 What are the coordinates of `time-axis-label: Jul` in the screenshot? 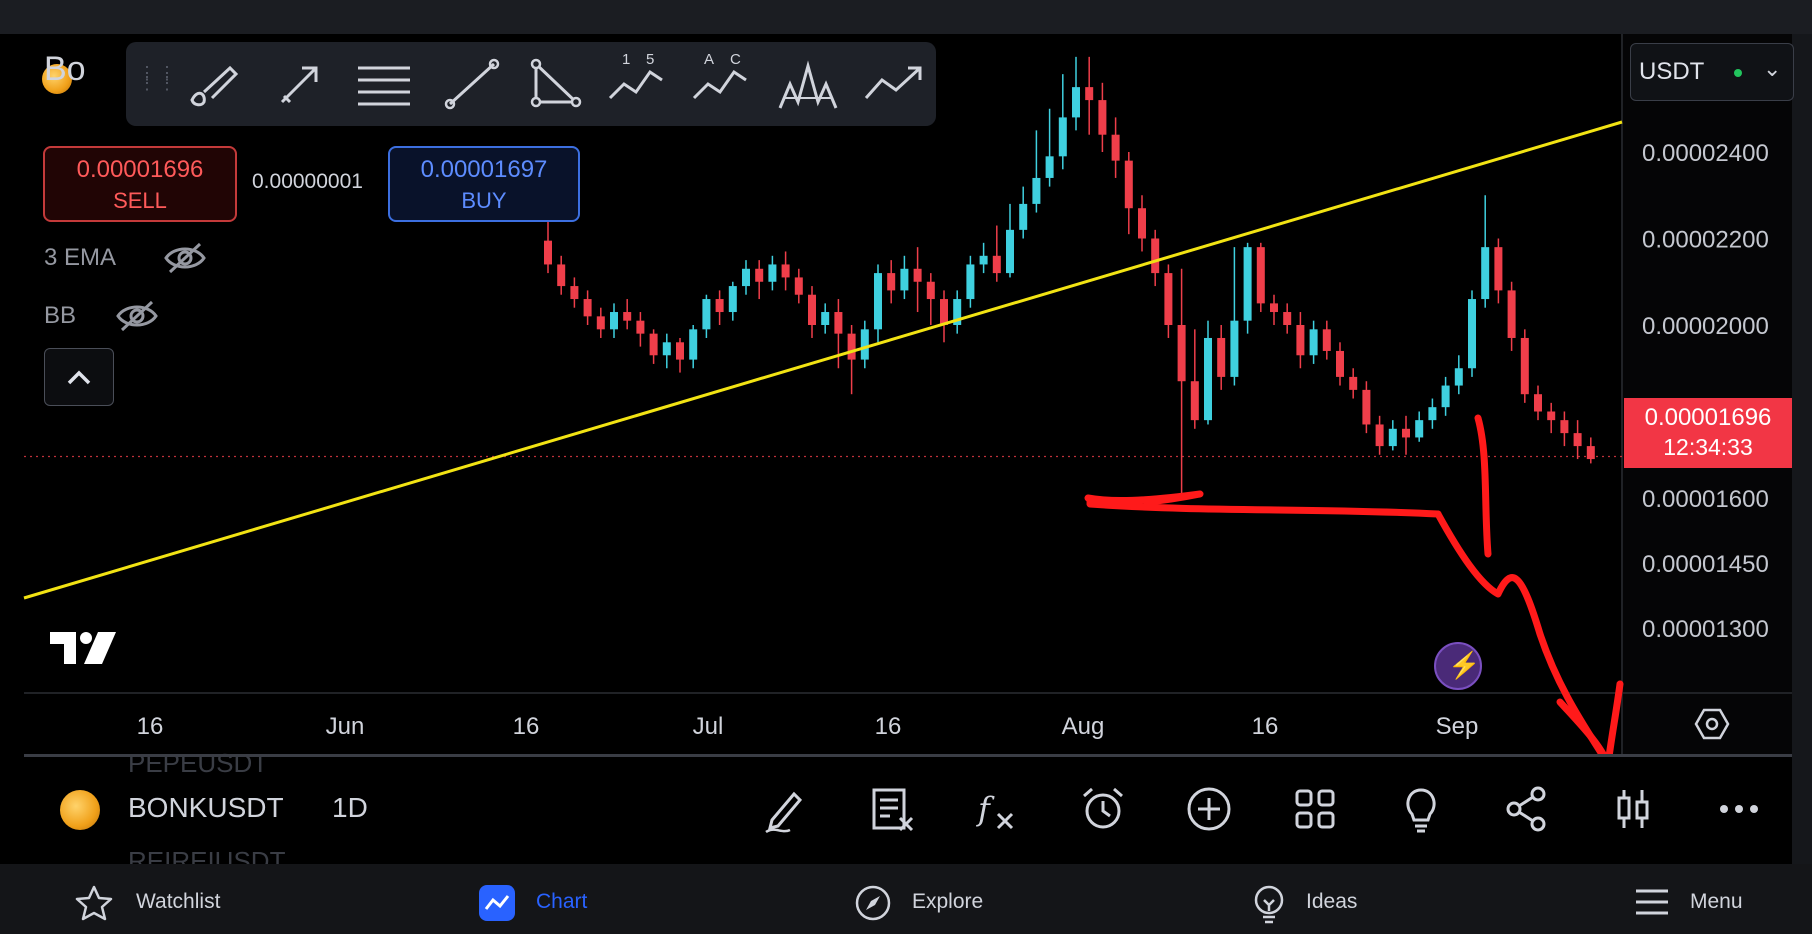 It's located at (708, 726).